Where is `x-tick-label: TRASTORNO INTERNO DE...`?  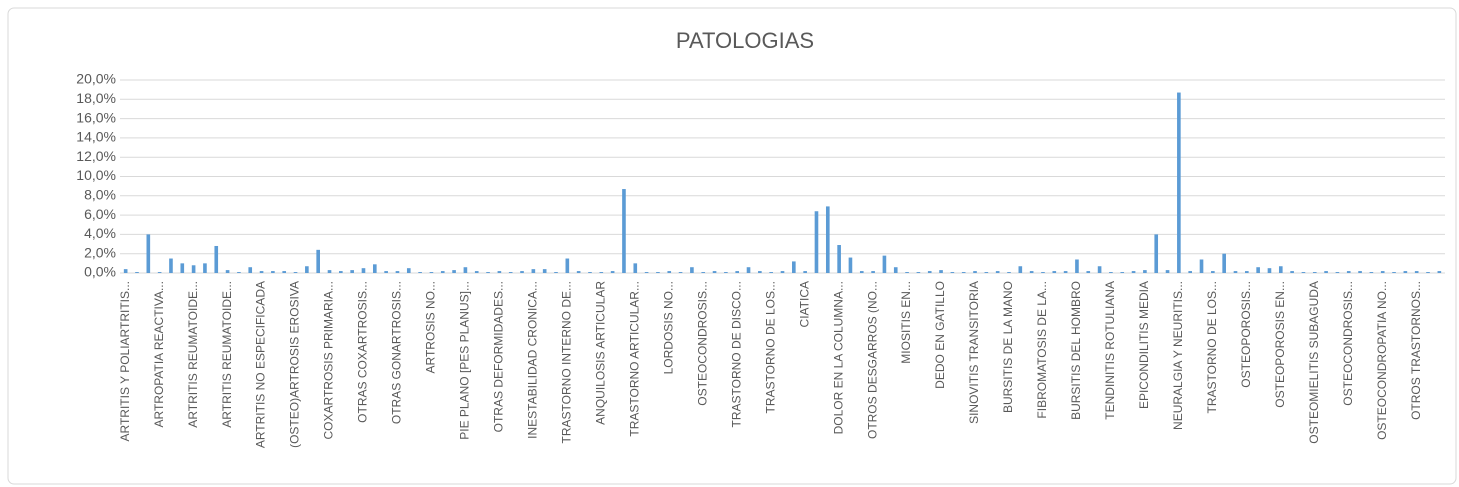
x-tick-label: TRASTORNO INTERNO DE... is located at coordinates (567, 362).